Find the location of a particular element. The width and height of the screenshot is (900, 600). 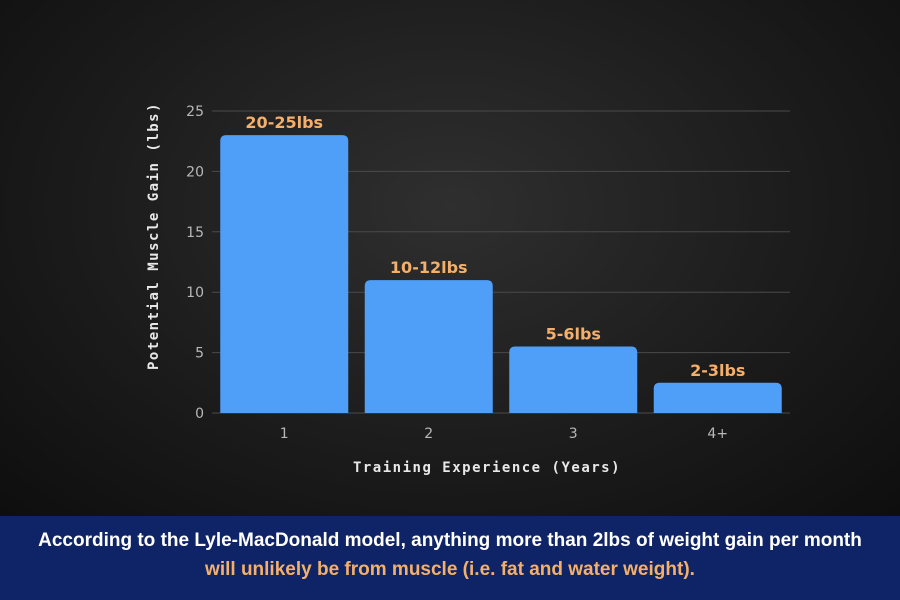

x-tick-label: 4+ is located at coordinates (717, 434).